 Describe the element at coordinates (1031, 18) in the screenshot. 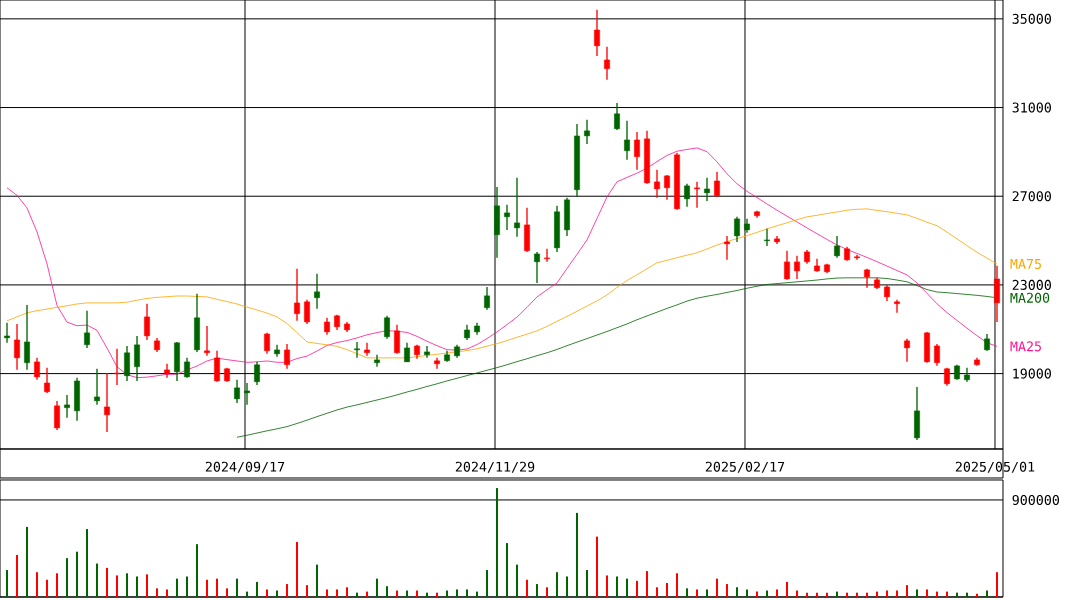

I see `y-tick-label: 35000` at that location.